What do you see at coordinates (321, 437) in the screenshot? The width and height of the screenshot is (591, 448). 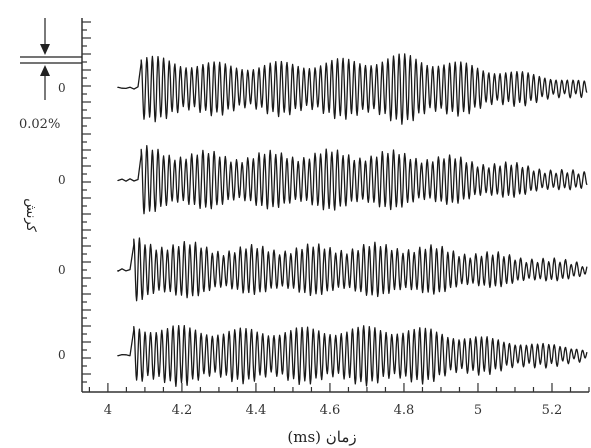 I see `x-axis-label: زمان (ms)` at bounding box center [321, 437].